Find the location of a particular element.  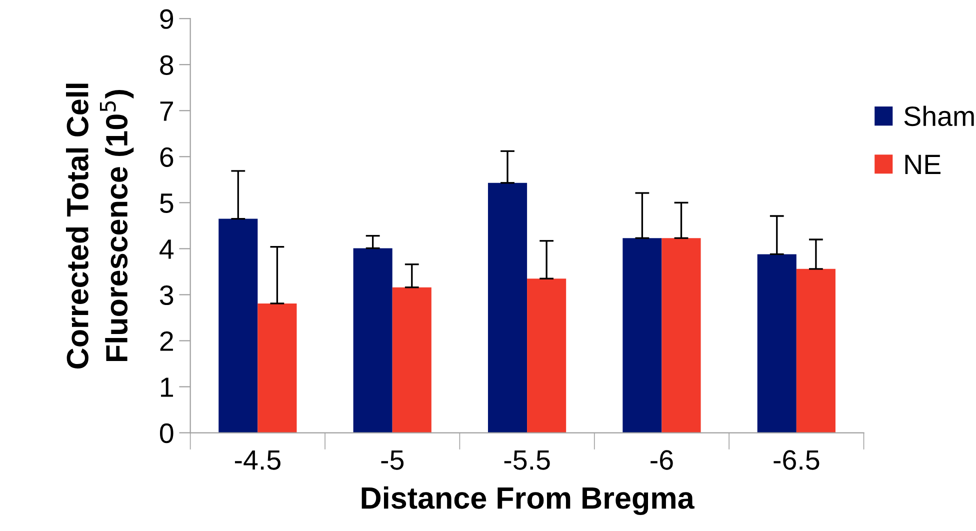

x-tick-label: -5 is located at coordinates (392, 460).